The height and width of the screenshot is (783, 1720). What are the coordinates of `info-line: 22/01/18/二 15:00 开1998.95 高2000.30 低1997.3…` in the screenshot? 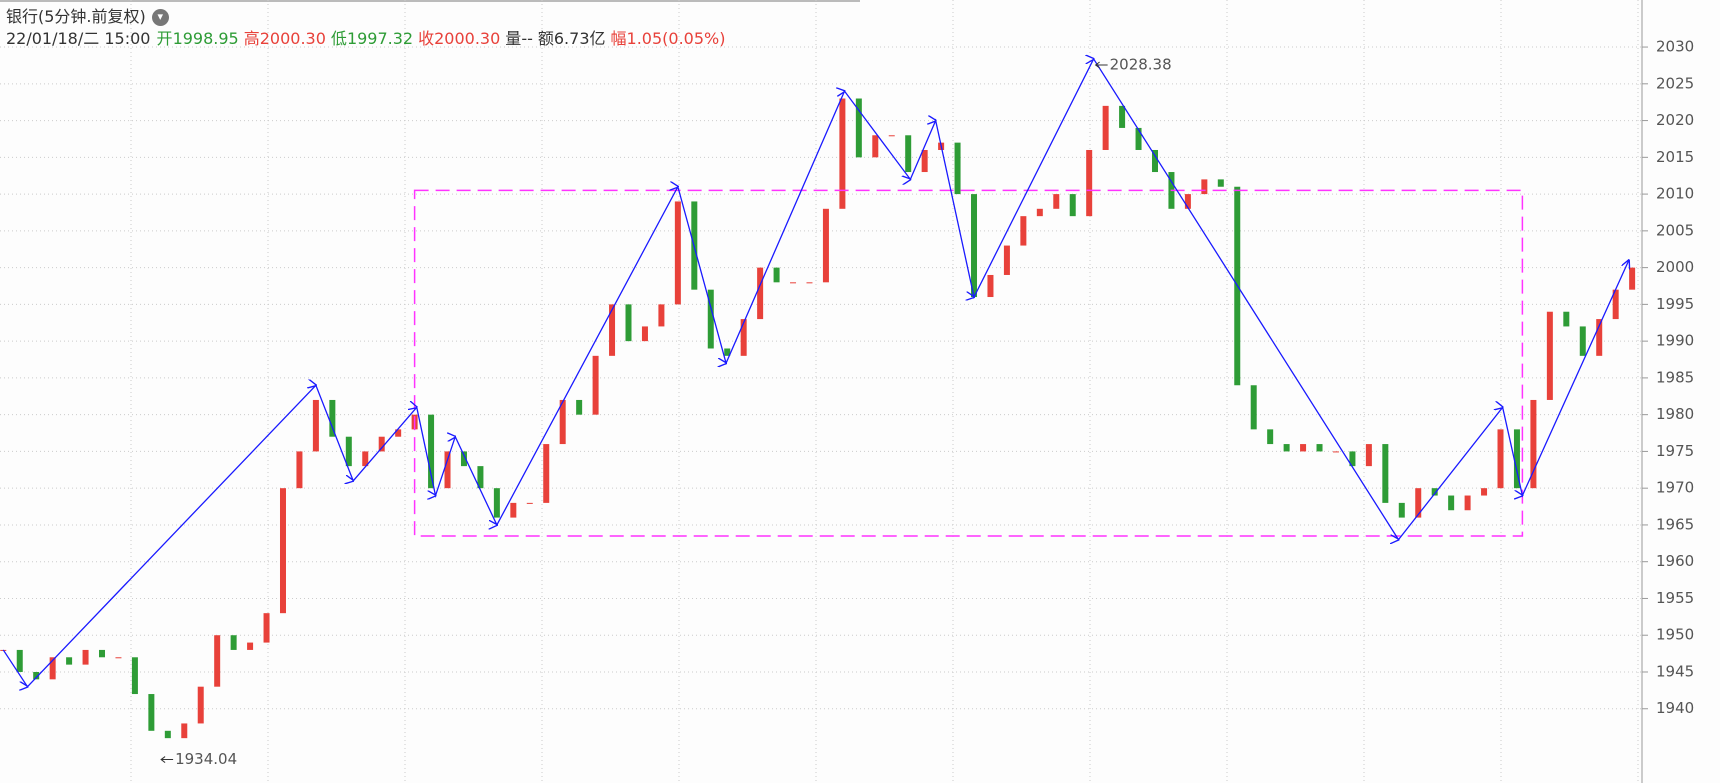 It's located at (368, 39).